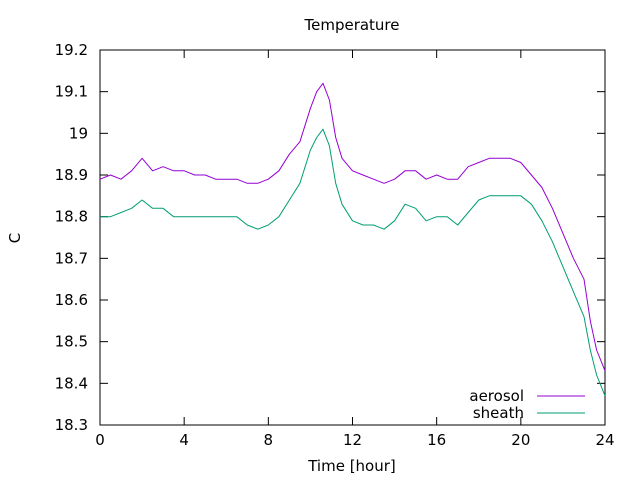  Describe the element at coordinates (78, 133) in the screenshot. I see `y-tick-label: 19` at that location.